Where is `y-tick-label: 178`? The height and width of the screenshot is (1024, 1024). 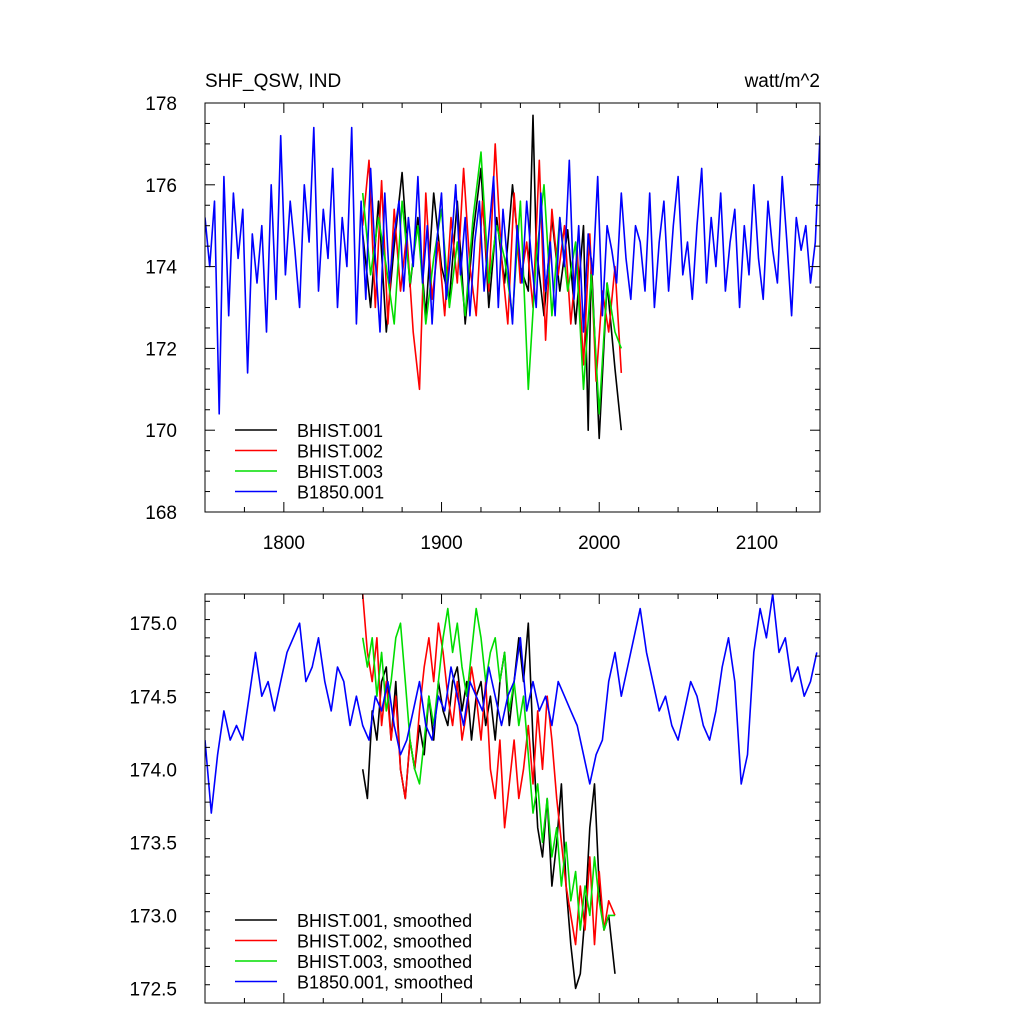
y-tick-label: 178 is located at coordinates (161, 104).